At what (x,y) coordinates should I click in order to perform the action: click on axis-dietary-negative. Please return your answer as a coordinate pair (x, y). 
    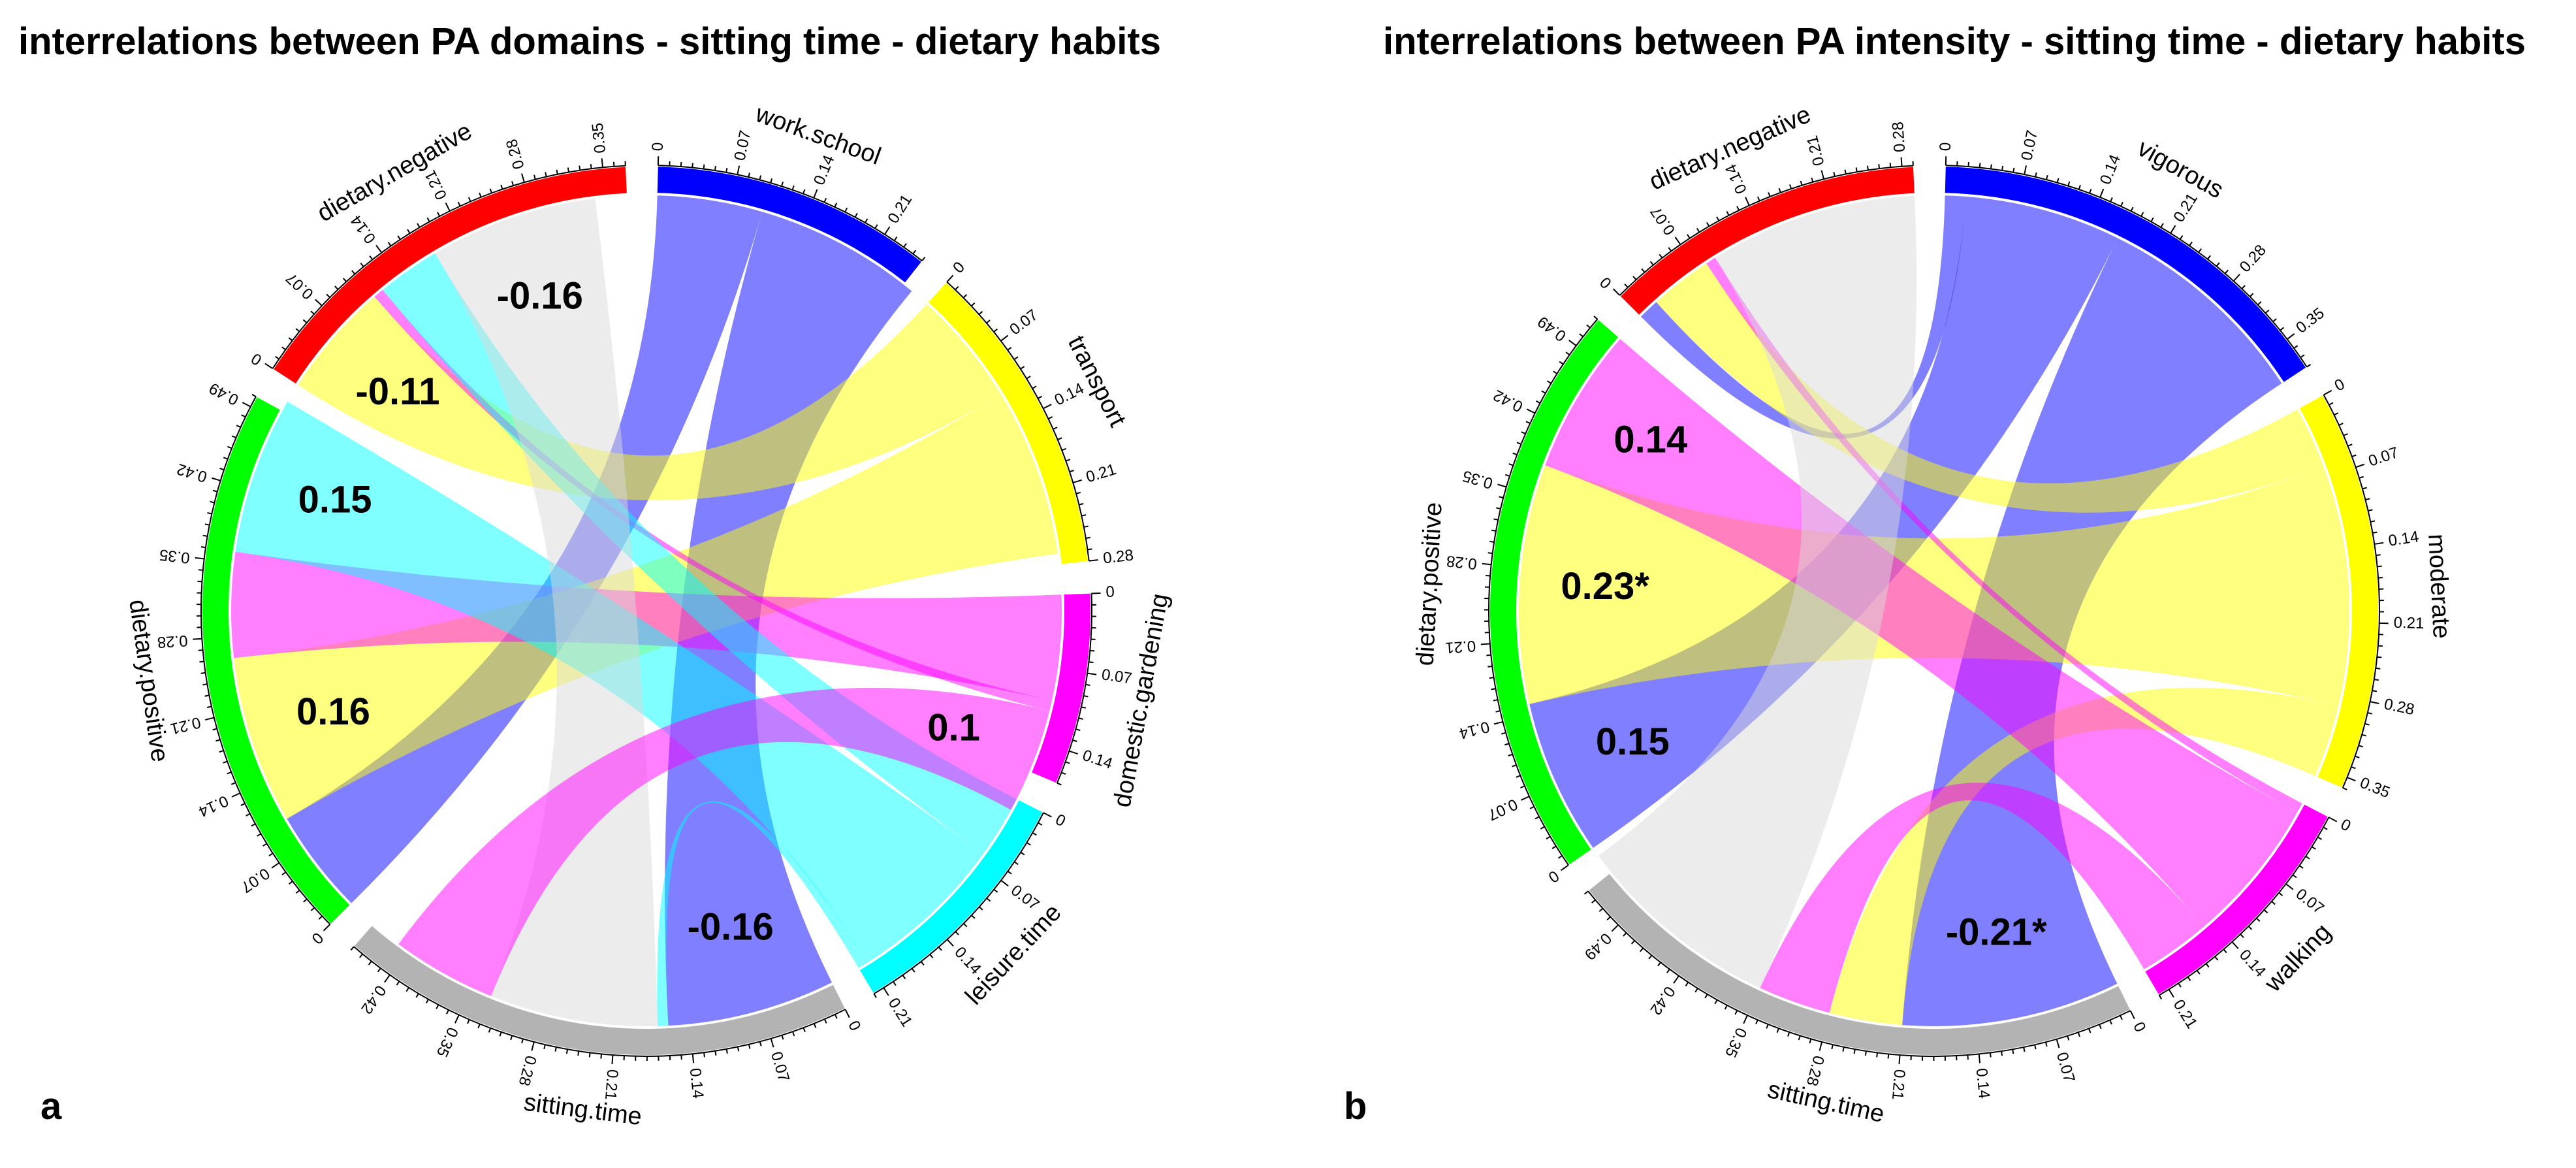
    Looking at the image, I should click on (1766, 230).